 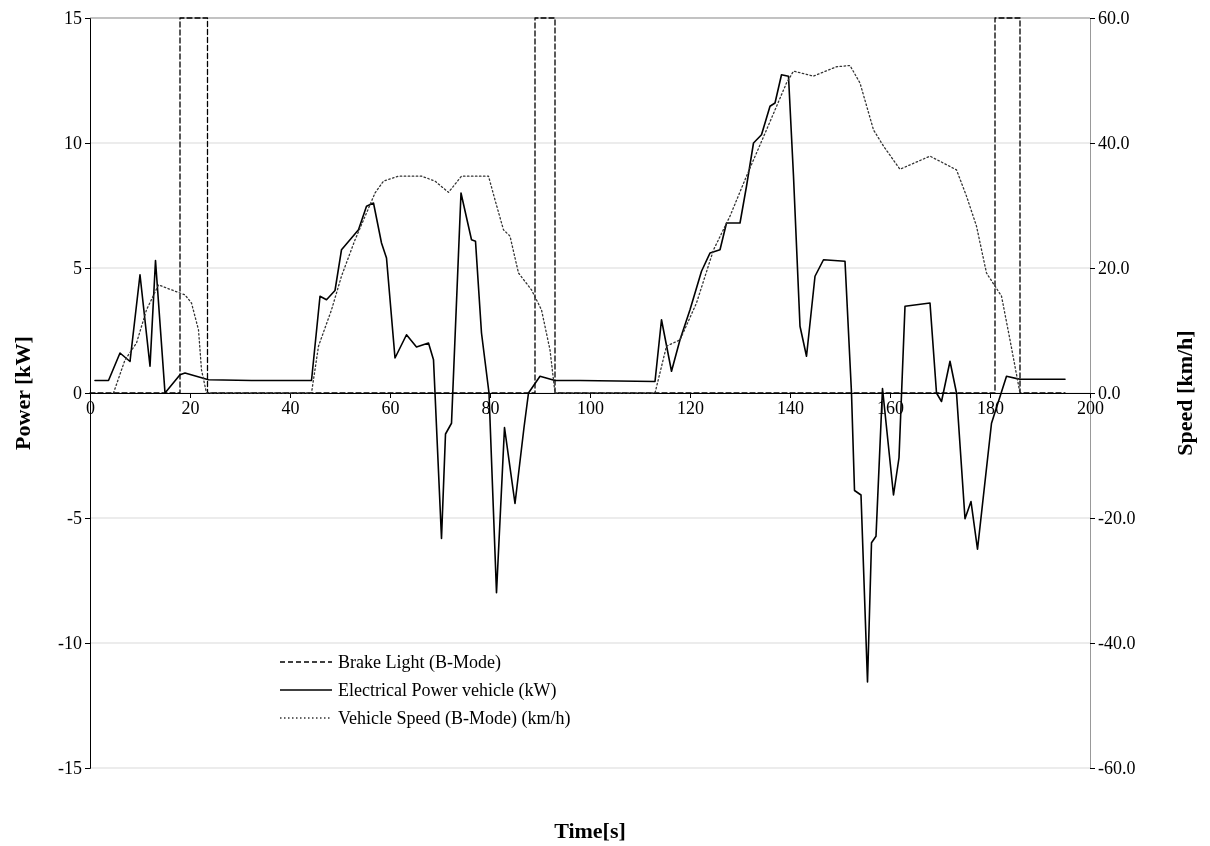 I want to click on x-tick-label: 40, so click(x=290, y=407).